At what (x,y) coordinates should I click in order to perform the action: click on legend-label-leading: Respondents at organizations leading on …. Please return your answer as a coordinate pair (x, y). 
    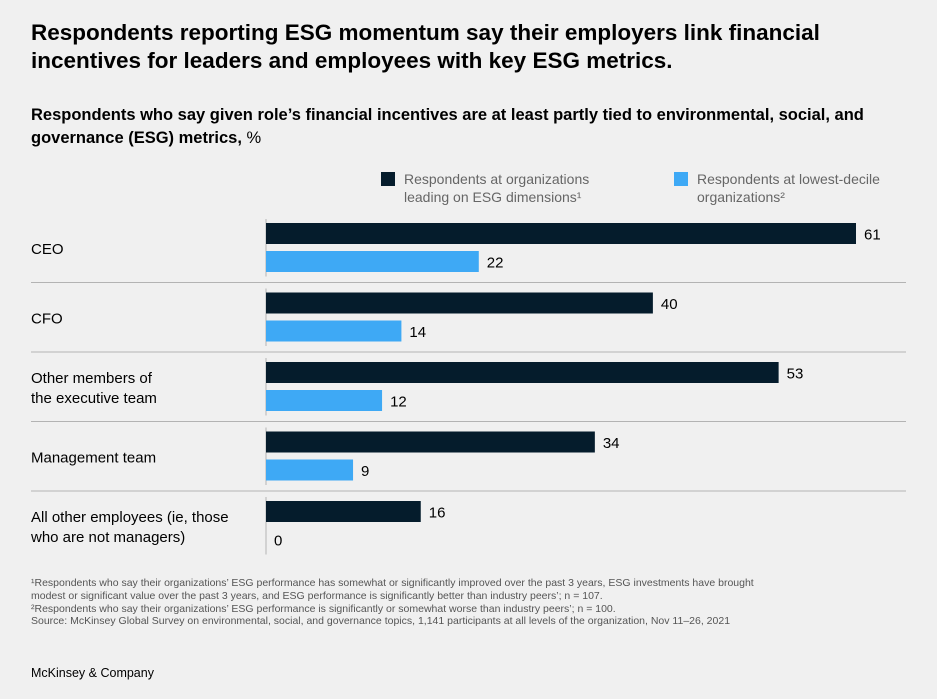
    Looking at the image, I should click on (497, 188).